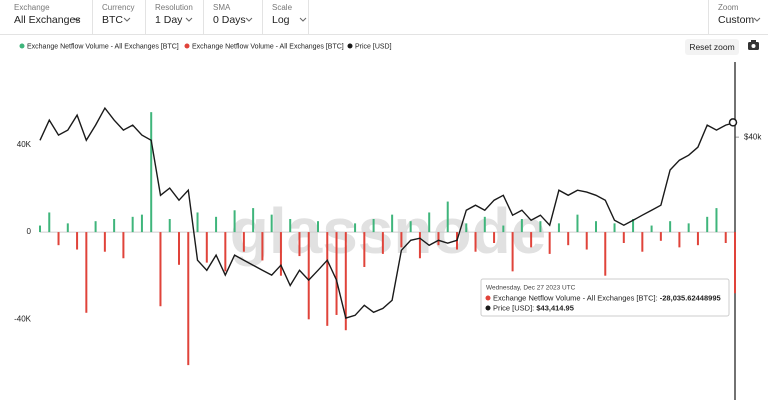  Describe the element at coordinates (728, 7) in the screenshot. I see `dropdown-label: Zoom` at that location.